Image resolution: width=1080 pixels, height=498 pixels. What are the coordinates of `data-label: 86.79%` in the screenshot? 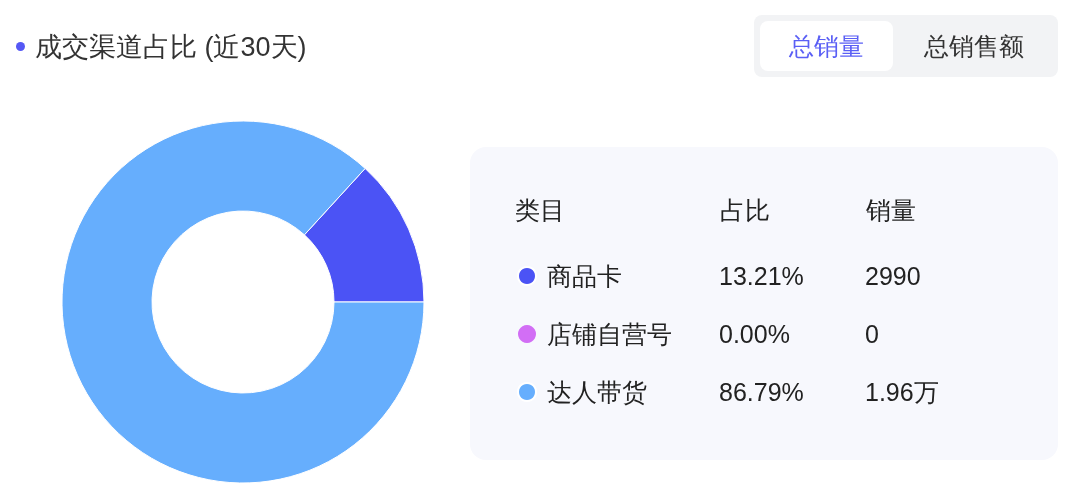 It's located at (761, 392).